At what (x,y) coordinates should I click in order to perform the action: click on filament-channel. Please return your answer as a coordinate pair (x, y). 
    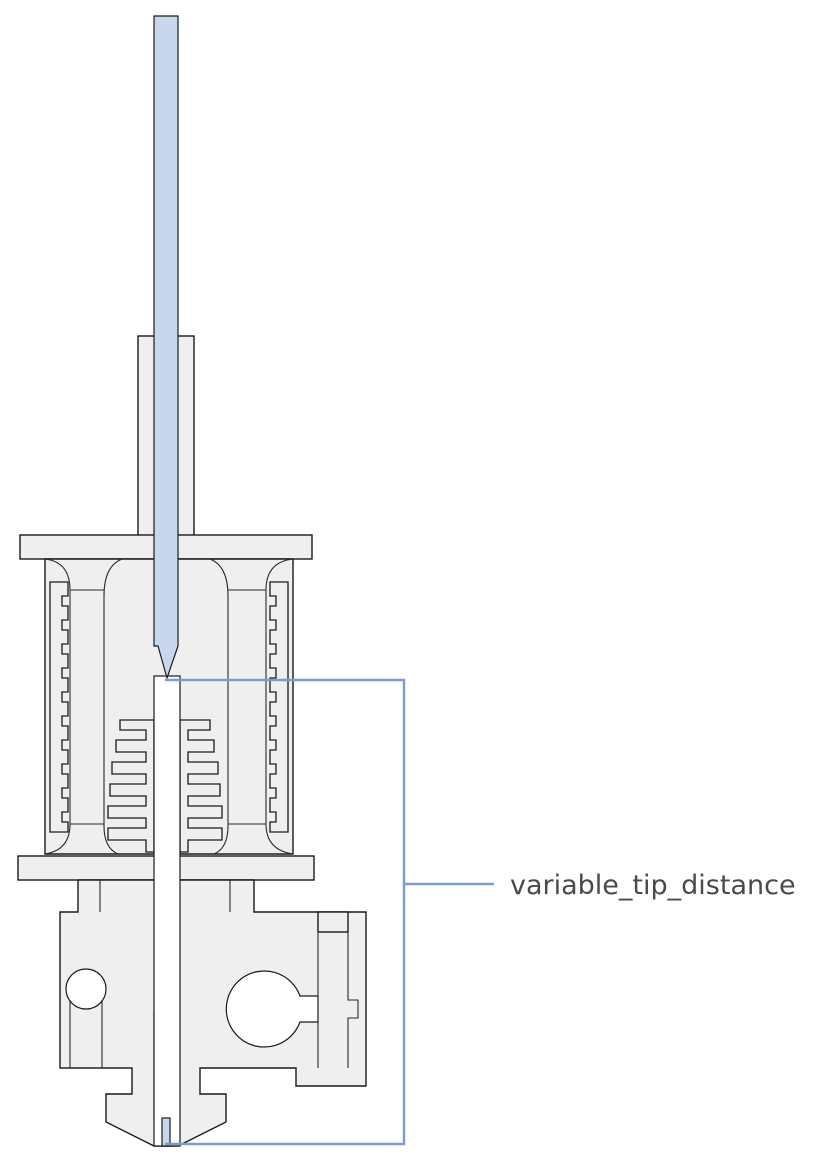
    Looking at the image, I should click on (167, 911).